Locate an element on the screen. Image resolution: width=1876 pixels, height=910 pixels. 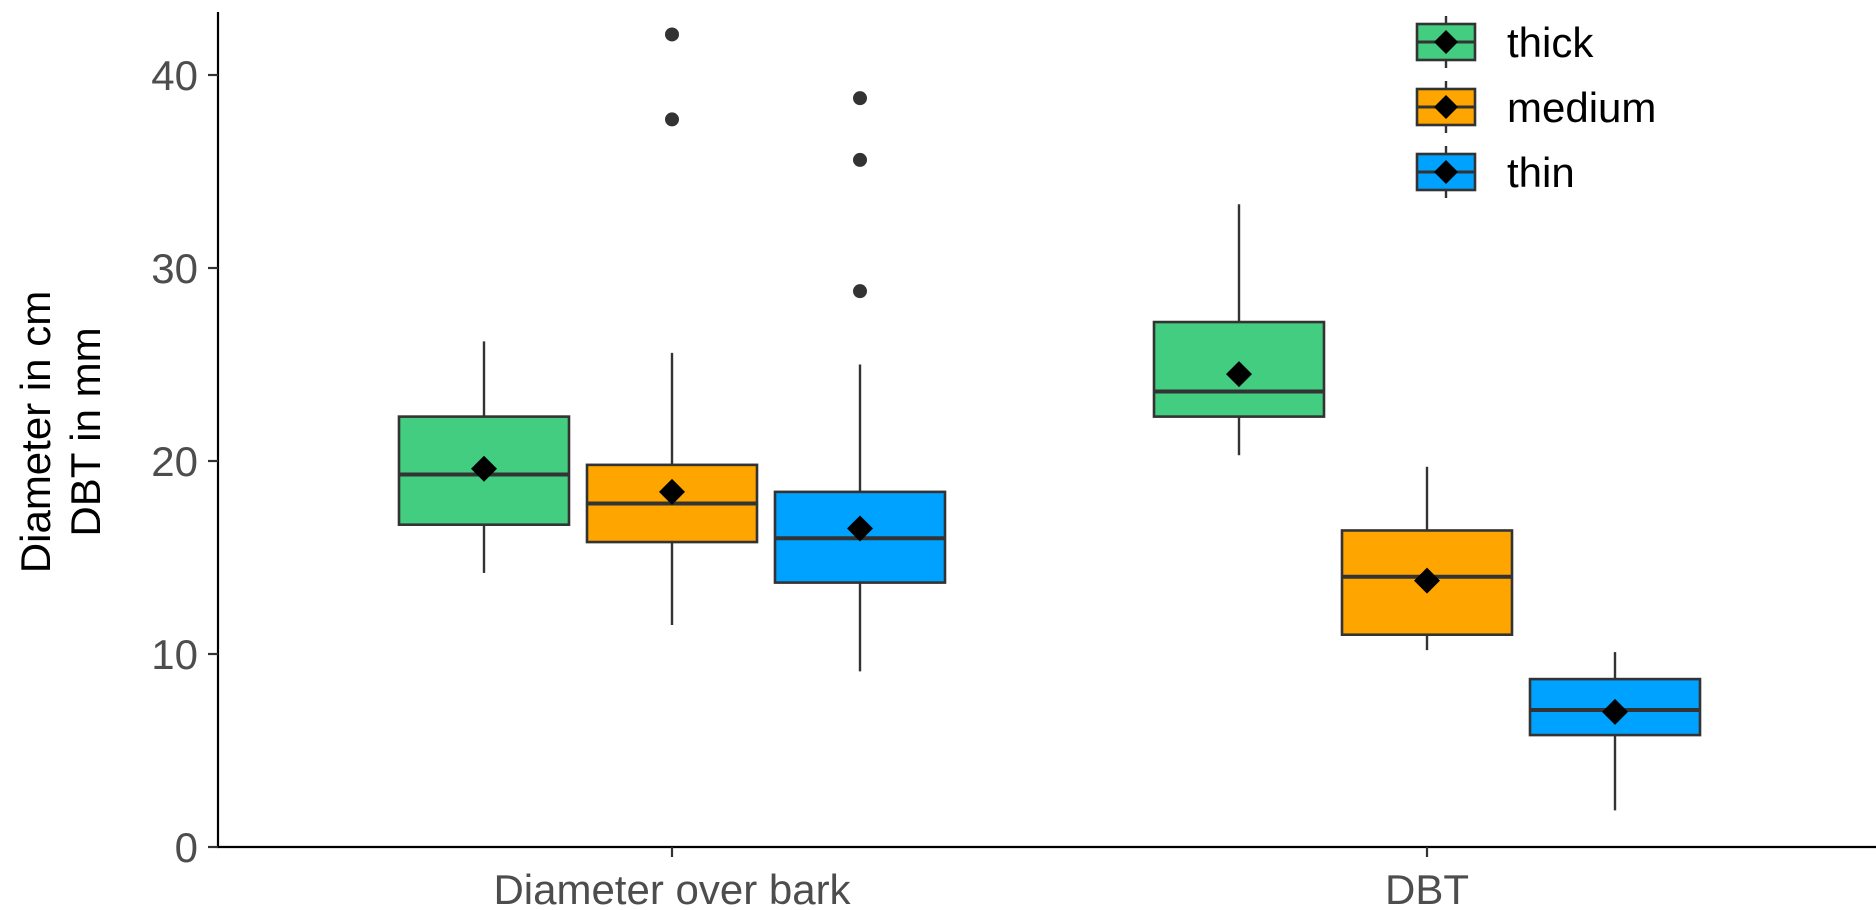
legend-item-medium: medium is located at coordinates (1535, 107).